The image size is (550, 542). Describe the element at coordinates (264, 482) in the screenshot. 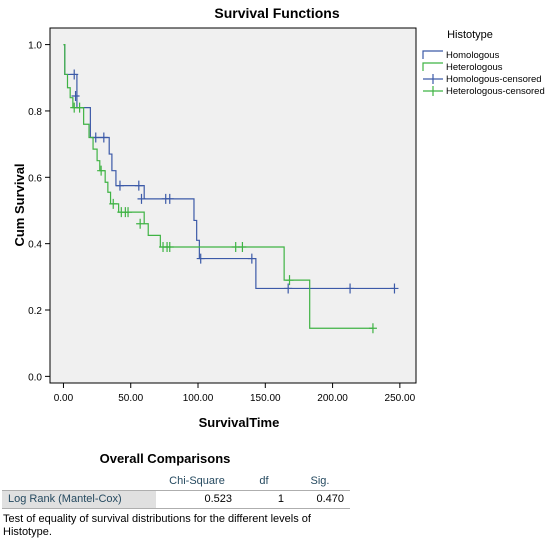

I see `header-df: df` at that location.